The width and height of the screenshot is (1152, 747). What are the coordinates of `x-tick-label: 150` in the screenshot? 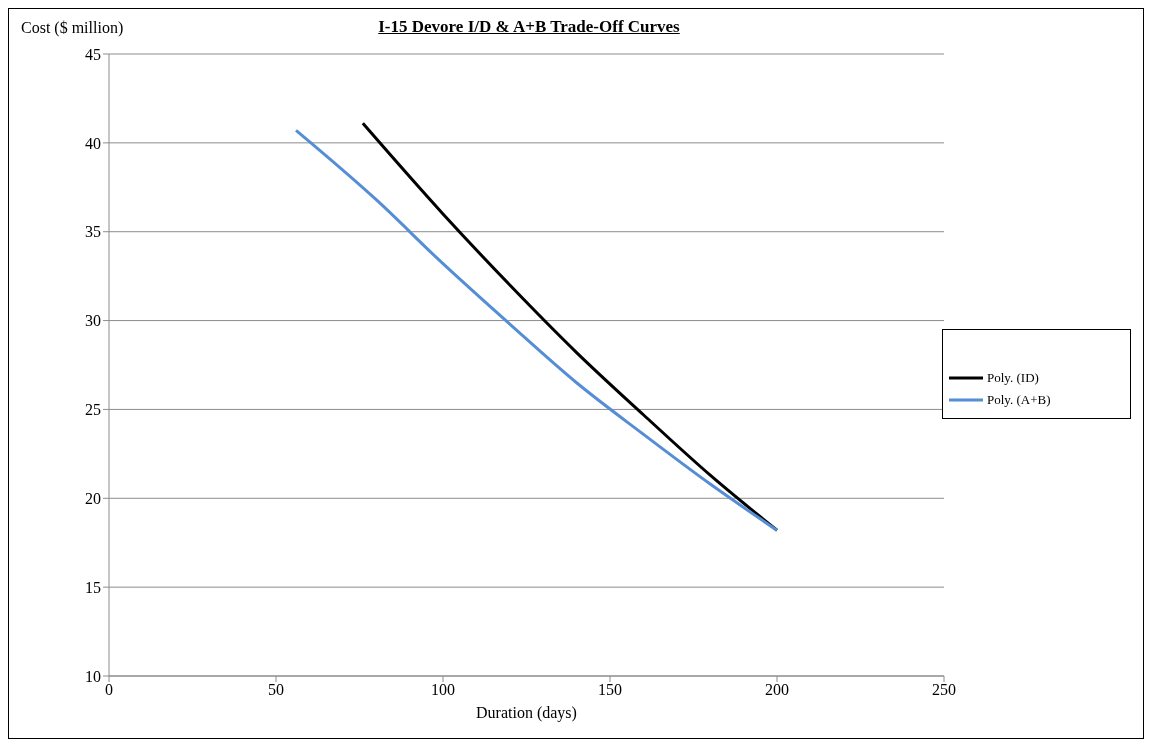 It's located at (610, 690).